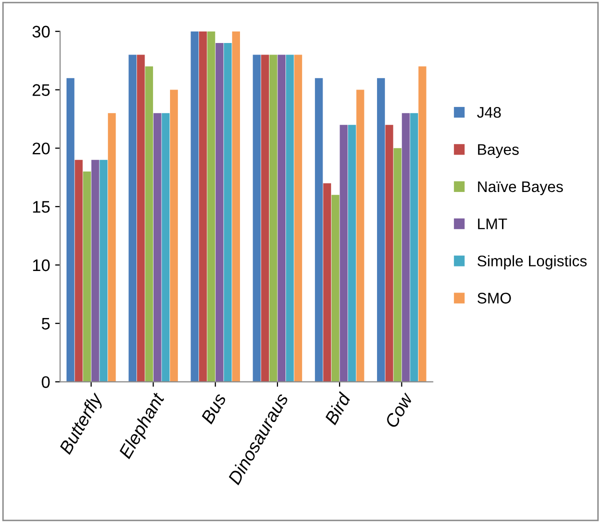 The width and height of the screenshot is (601, 523). What do you see at coordinates (41, 148) in the screenshot?
I see `y-tick-label: 20` at bounding box center [41, 148].